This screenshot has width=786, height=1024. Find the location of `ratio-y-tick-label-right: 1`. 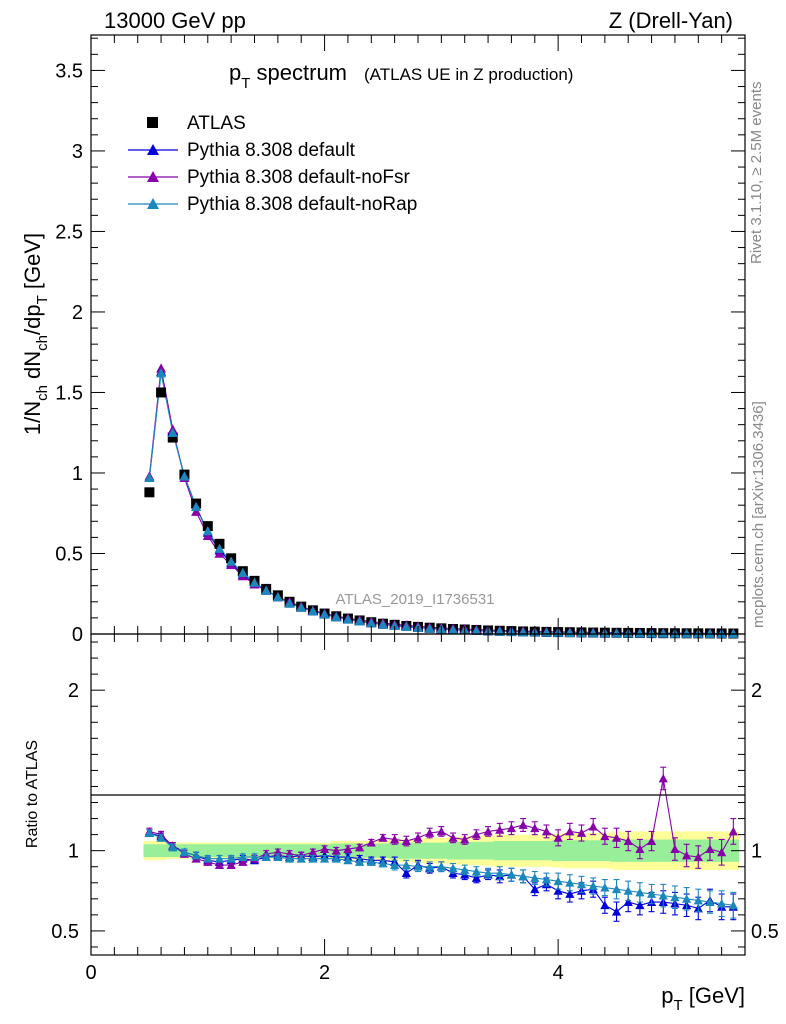

ratio-y-tick-label-right: 1 is located at coordinates (756, 852).